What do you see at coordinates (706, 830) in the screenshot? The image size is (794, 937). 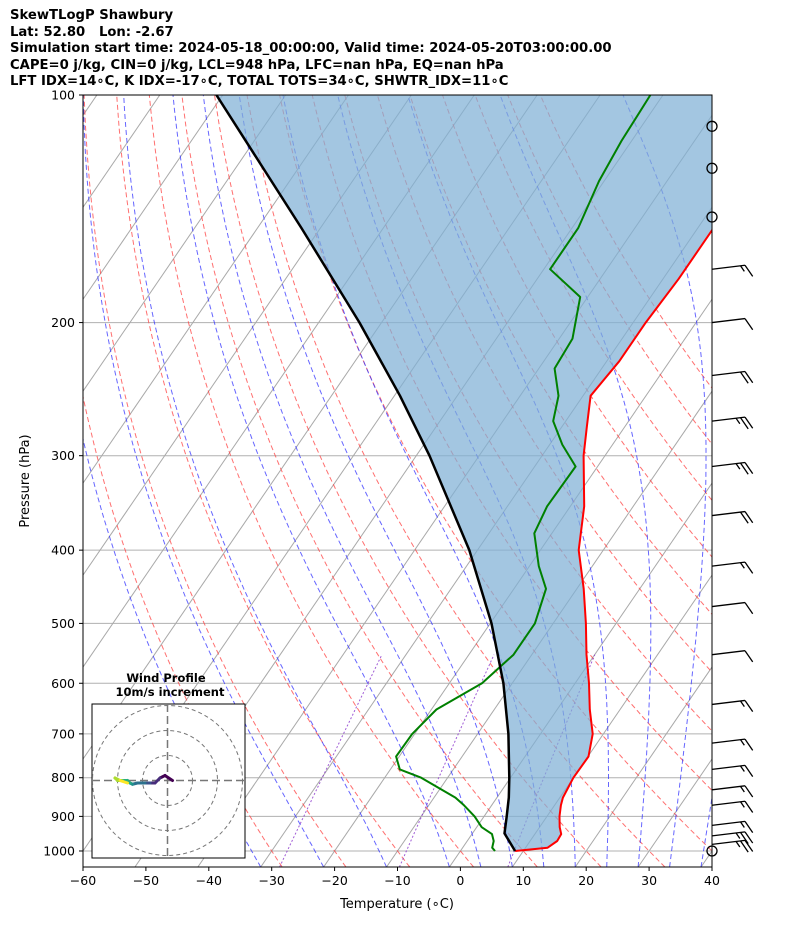 I see `moist-adiabat` at bounding box center [706, 830].